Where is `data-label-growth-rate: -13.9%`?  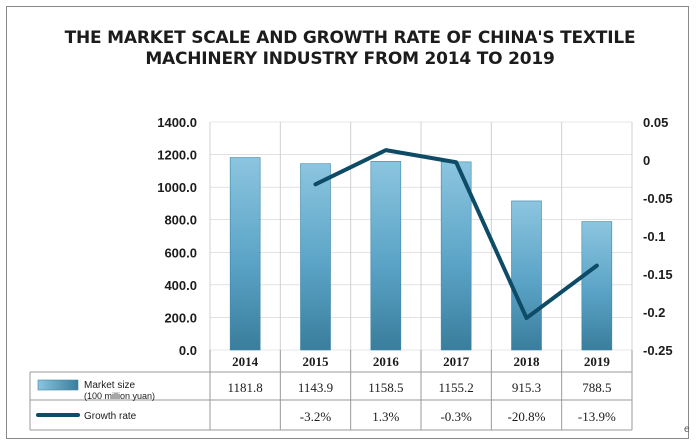 data-label-growth-rate: -13.9% is located at coordinates (597, 416).